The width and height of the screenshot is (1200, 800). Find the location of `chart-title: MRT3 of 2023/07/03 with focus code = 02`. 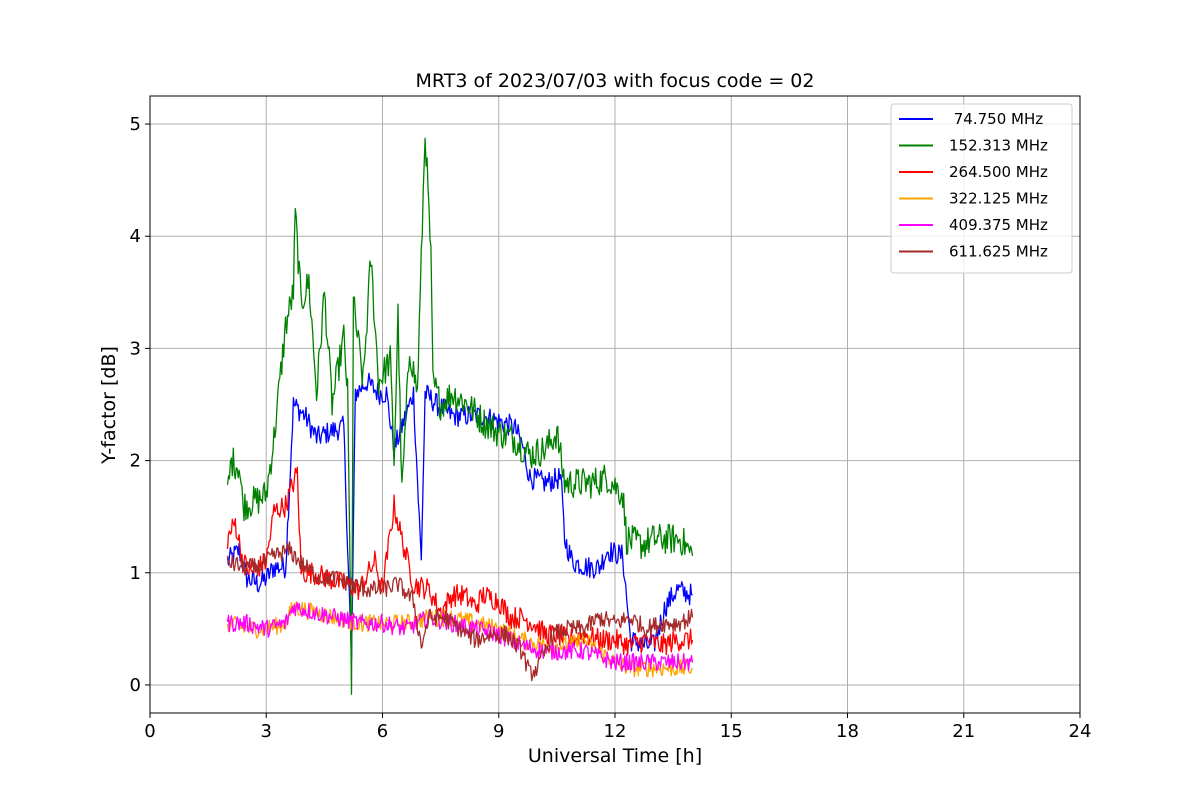

chart-title: MRT3 of 2023/07/03 with focus code = 02 is located at coordinates (615, 81).